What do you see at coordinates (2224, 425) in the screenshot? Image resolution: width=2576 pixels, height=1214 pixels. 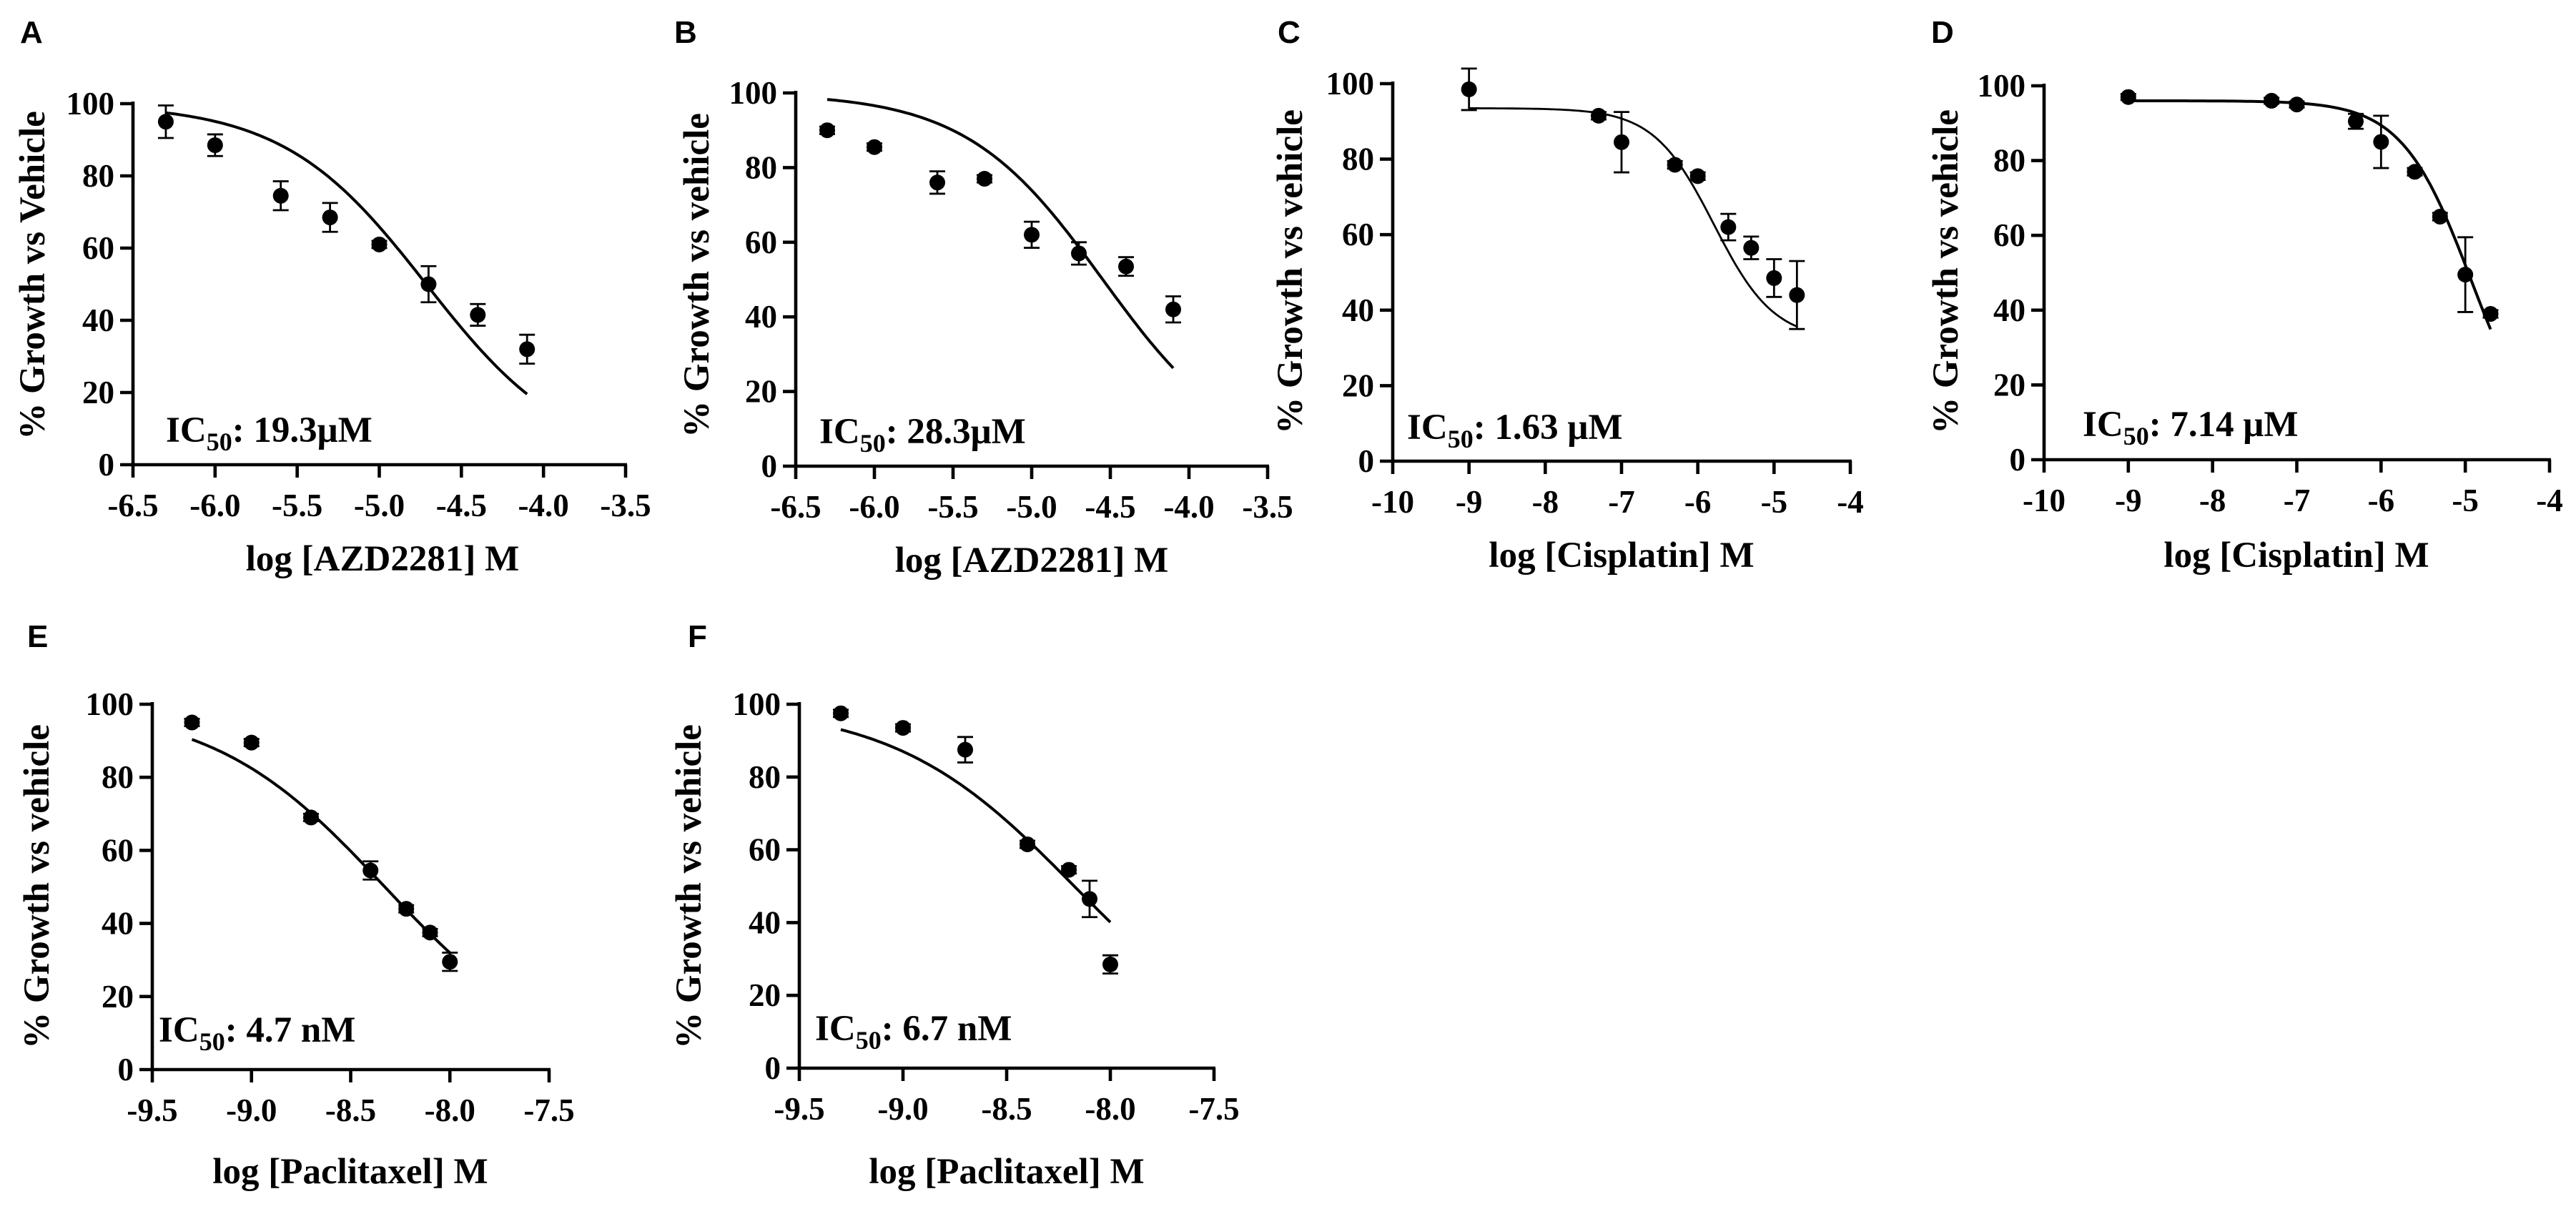 I see `ic50-value: : 7.14 μM` at bounding box center [2224, 425].